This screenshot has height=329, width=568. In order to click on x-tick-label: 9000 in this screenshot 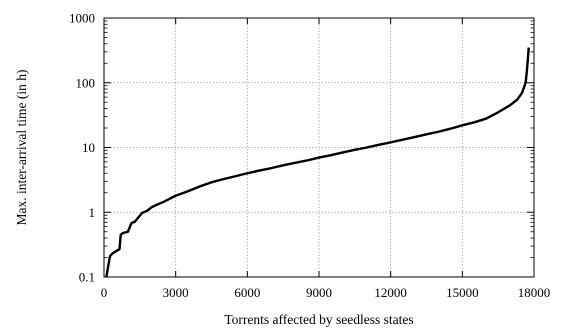, I will do `click(319, 292)`.